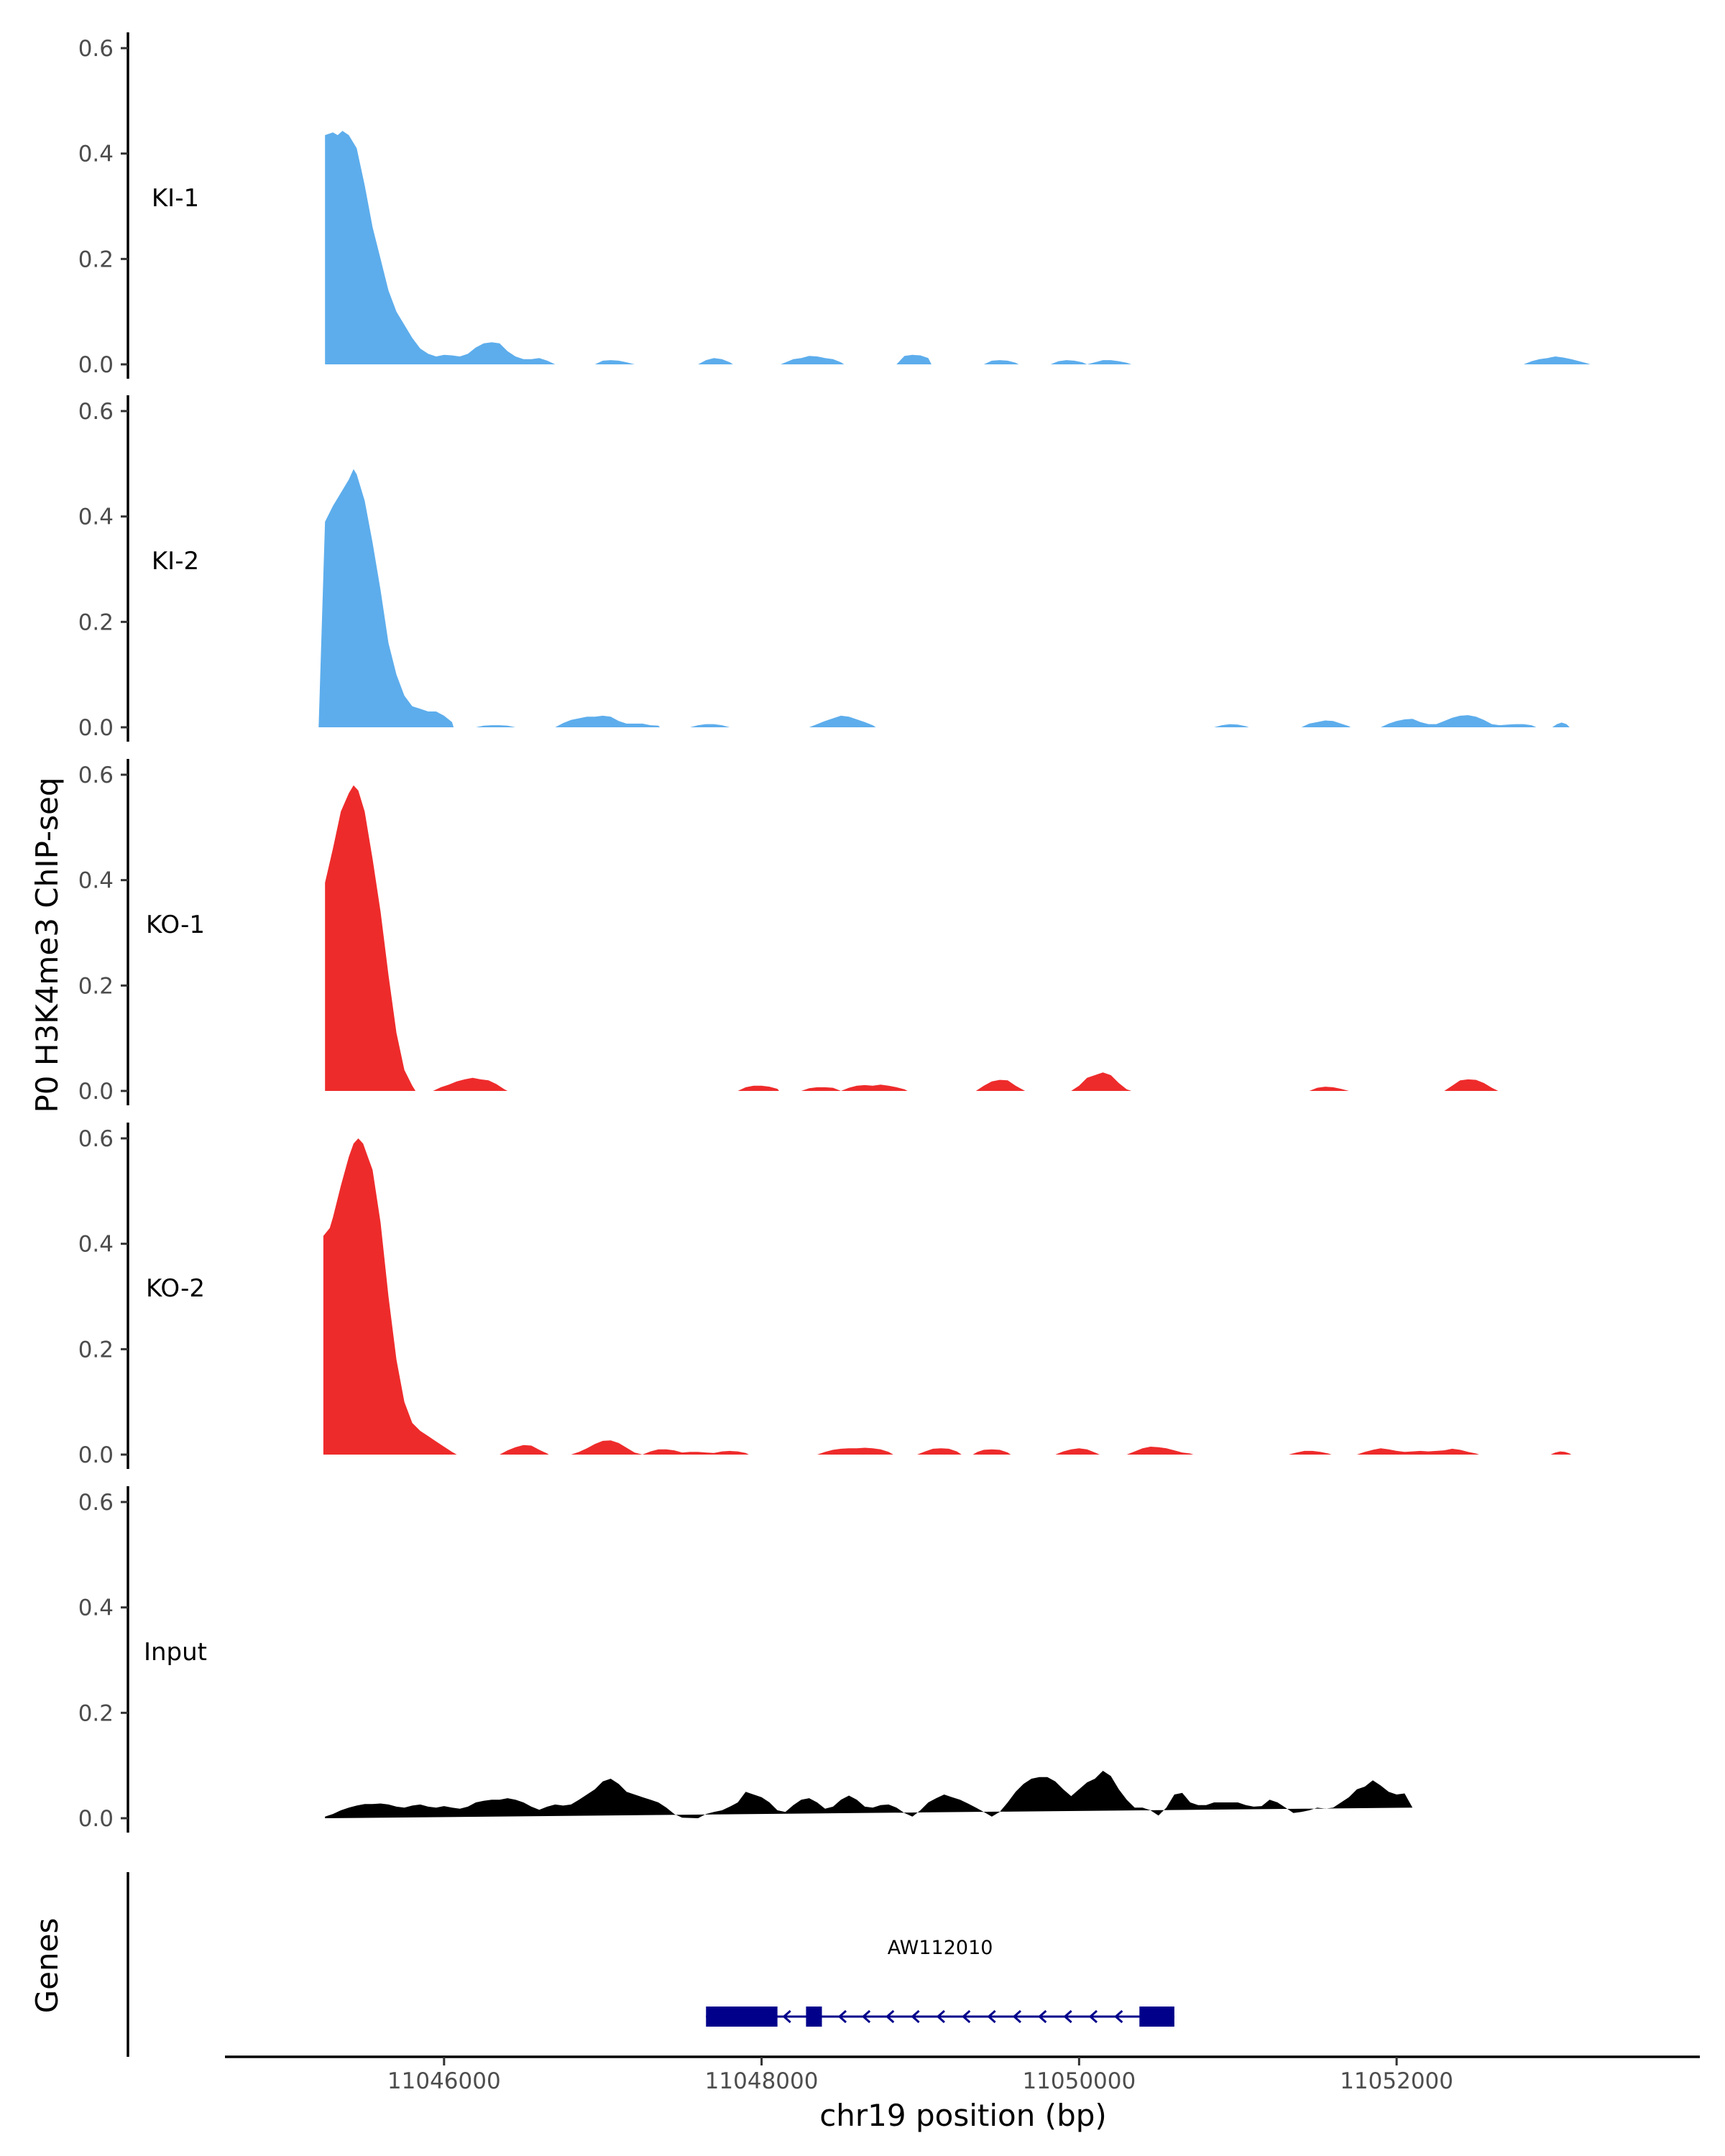  Describe the element at coordinates (745, 1659) in the screenshot. I see `track-input: 0.0 0.2 0.4 0.6 Input` at that location.